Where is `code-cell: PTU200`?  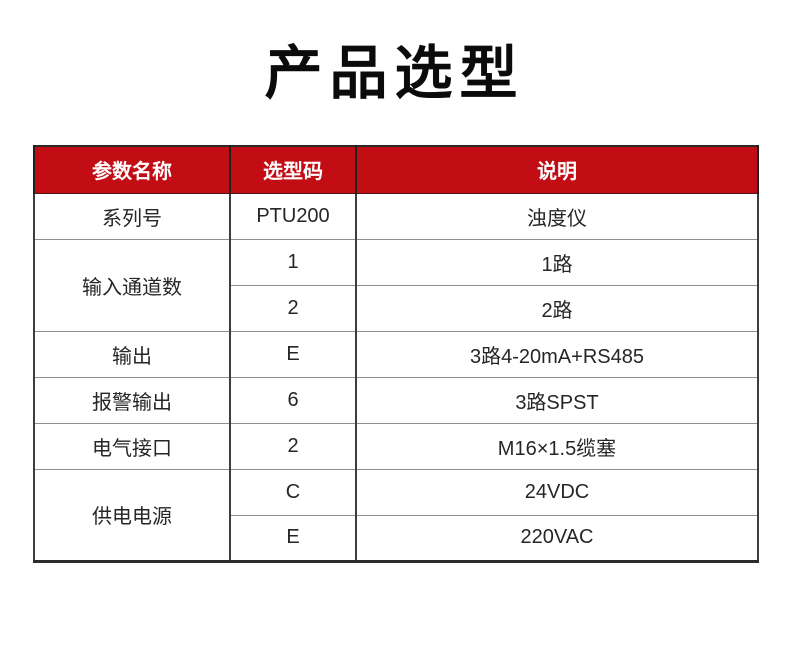
code-cell: PTU200 is located at coordinates (293, 216).